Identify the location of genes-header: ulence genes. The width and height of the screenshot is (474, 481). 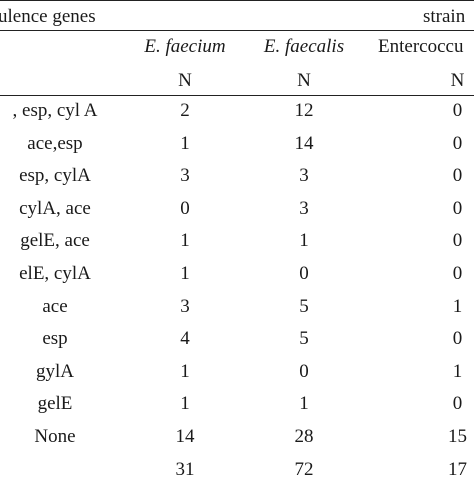
(48, 16).